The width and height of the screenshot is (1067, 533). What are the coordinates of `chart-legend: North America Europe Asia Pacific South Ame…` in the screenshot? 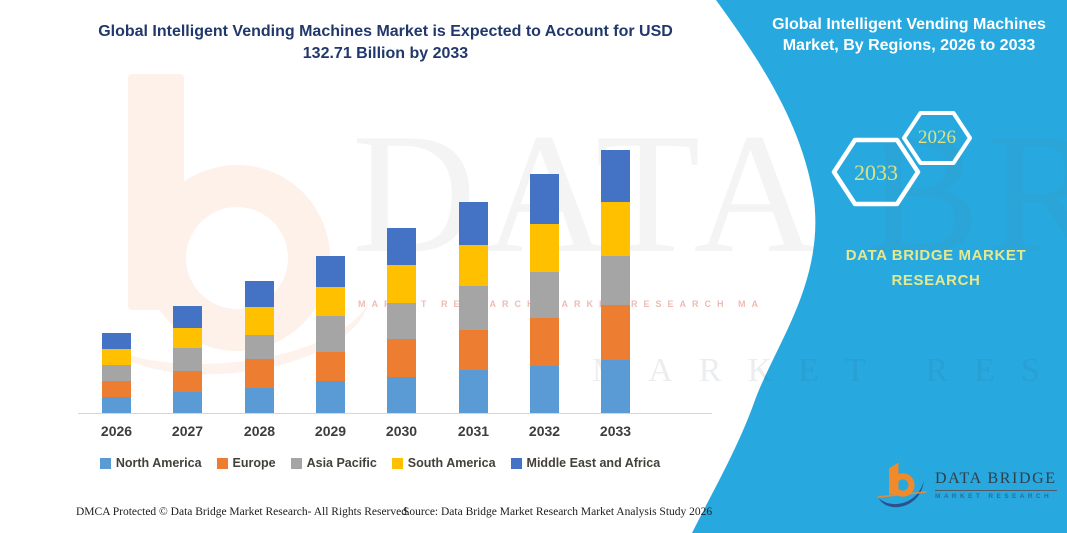 It's located at (380, 463).